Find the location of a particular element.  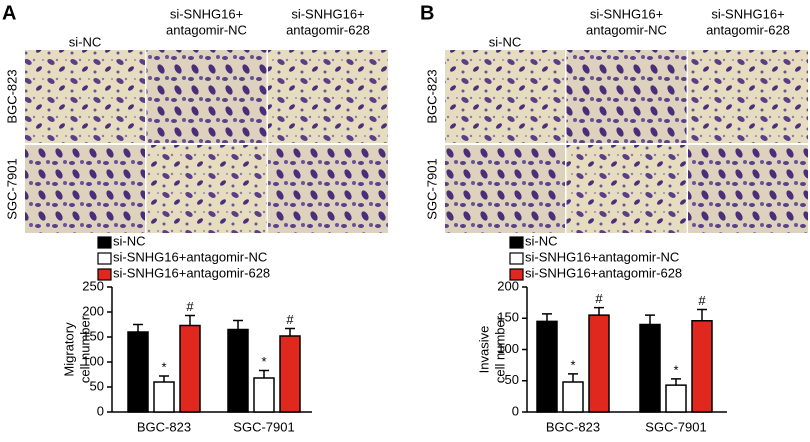

y-axis-label: Invasive is located at coordinates (483, 350).